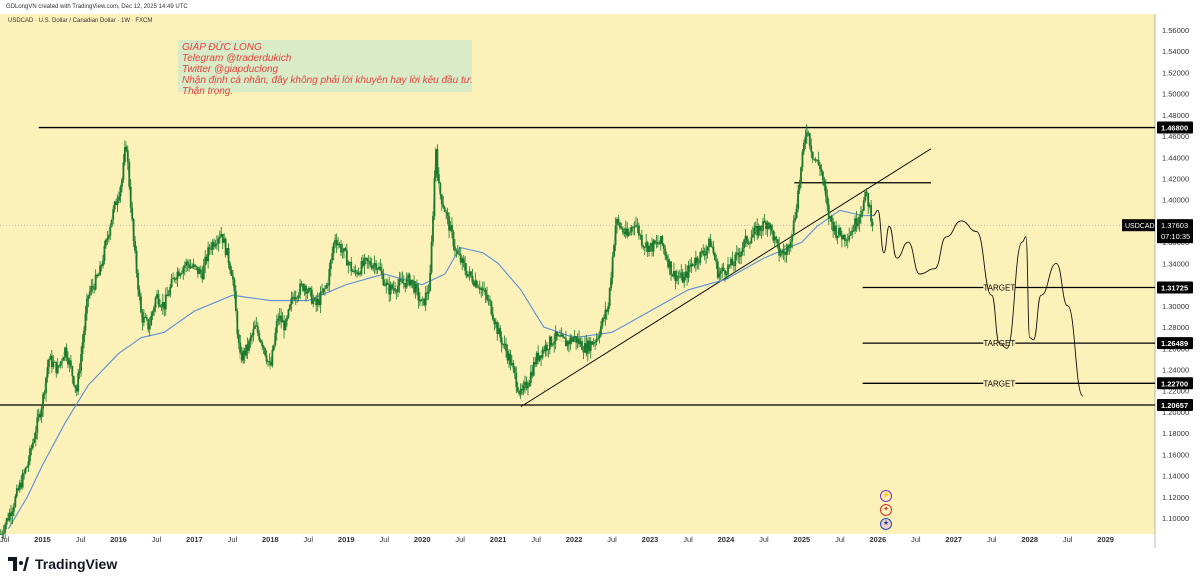 The height and width of the screenshot is (579, 1200). I want to click on us-flag-icon: ★, so click(886, 524).